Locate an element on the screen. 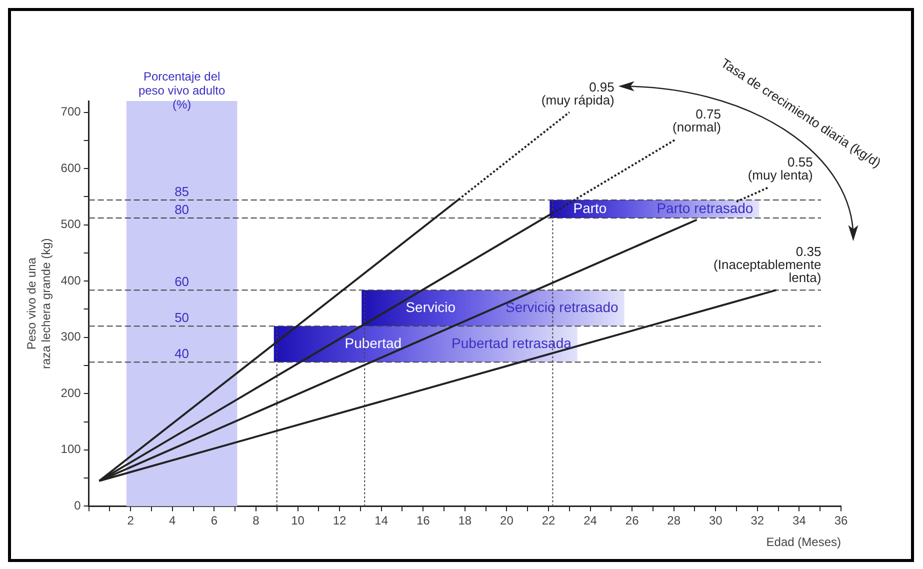 The image size is (923, 569). annotation: 80 is located at coordinates (182, 210).